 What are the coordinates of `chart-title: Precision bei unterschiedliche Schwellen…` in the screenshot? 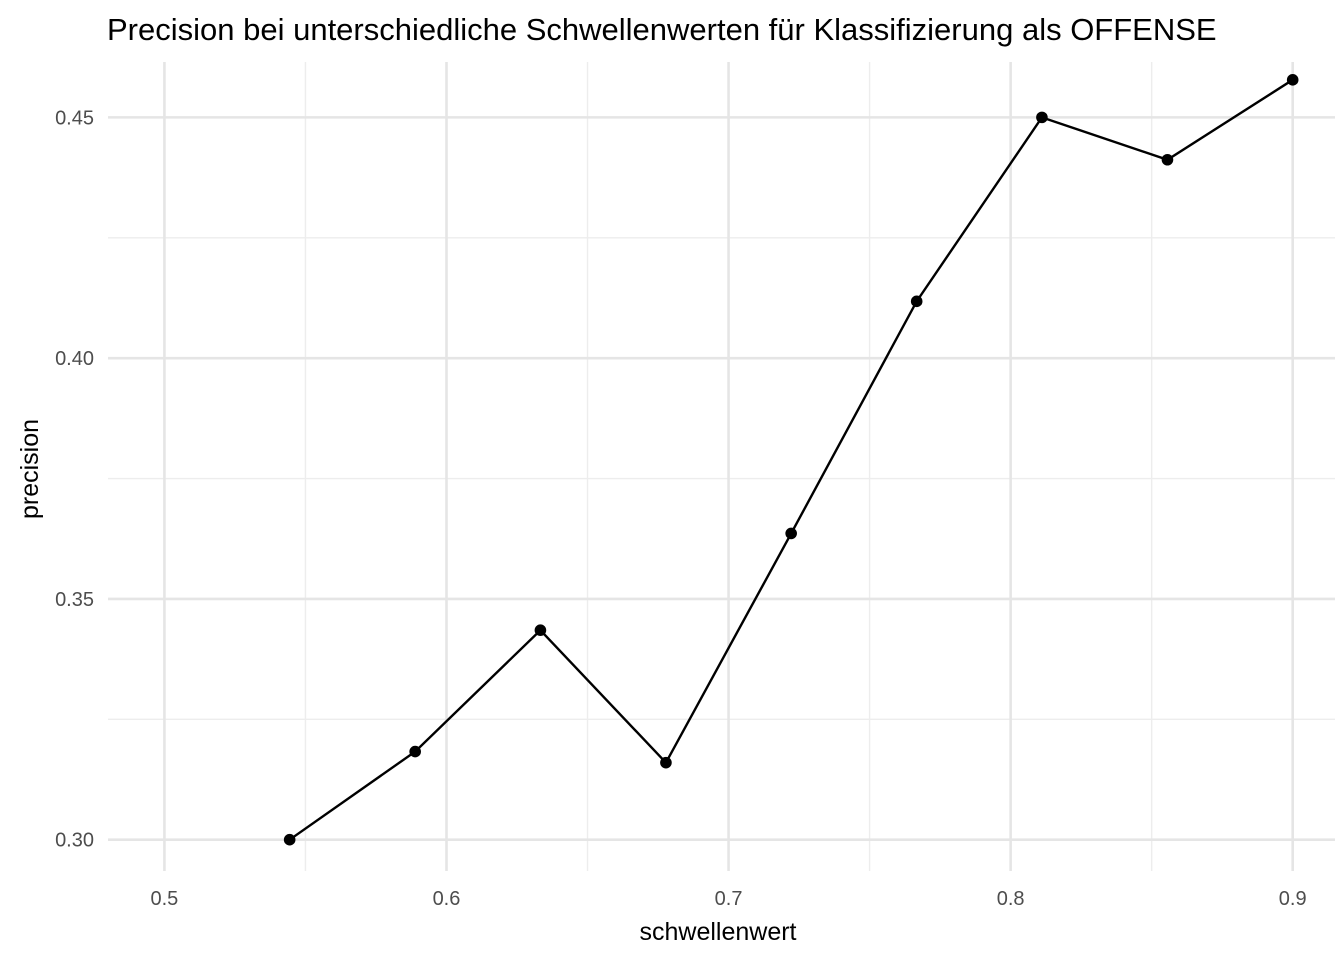 It's located at (662, 29).